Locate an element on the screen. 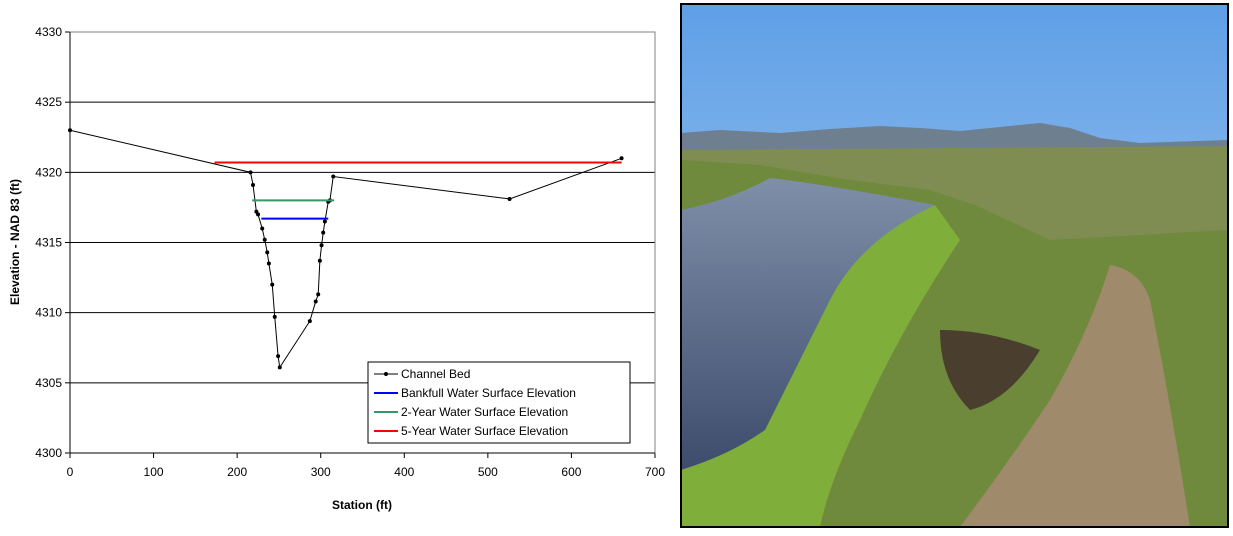 The image size is (1233, 536). y-tick-label: 4305 is located at coordinates (48, 383).